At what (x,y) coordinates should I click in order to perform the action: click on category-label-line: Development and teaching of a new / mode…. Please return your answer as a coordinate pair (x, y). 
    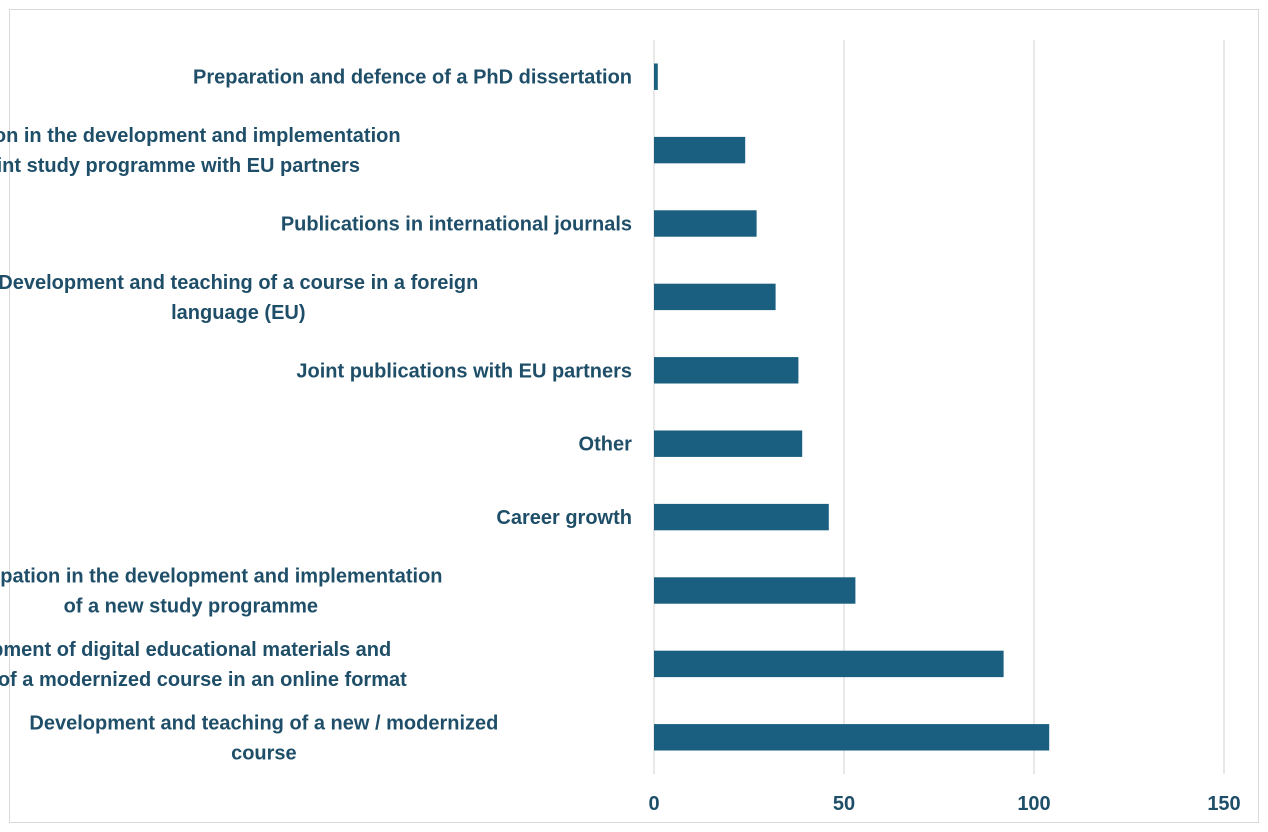
    Looking at the image, I should click on (263, 723).